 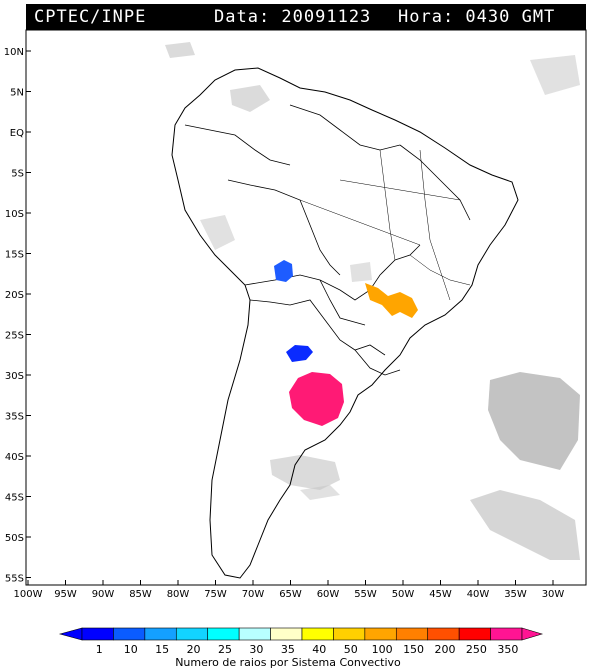 What do you see at coordinates (328, 594) in the screenshot?
I see `lon-tick-label: 60W` at bounding box center [328, 594].